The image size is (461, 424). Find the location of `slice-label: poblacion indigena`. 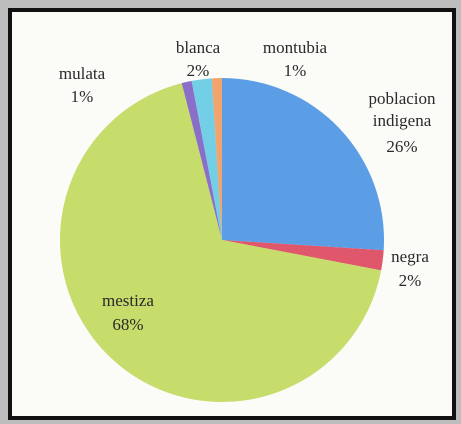

slice-label: poblacion indigena is located at coordinates (402, 109).